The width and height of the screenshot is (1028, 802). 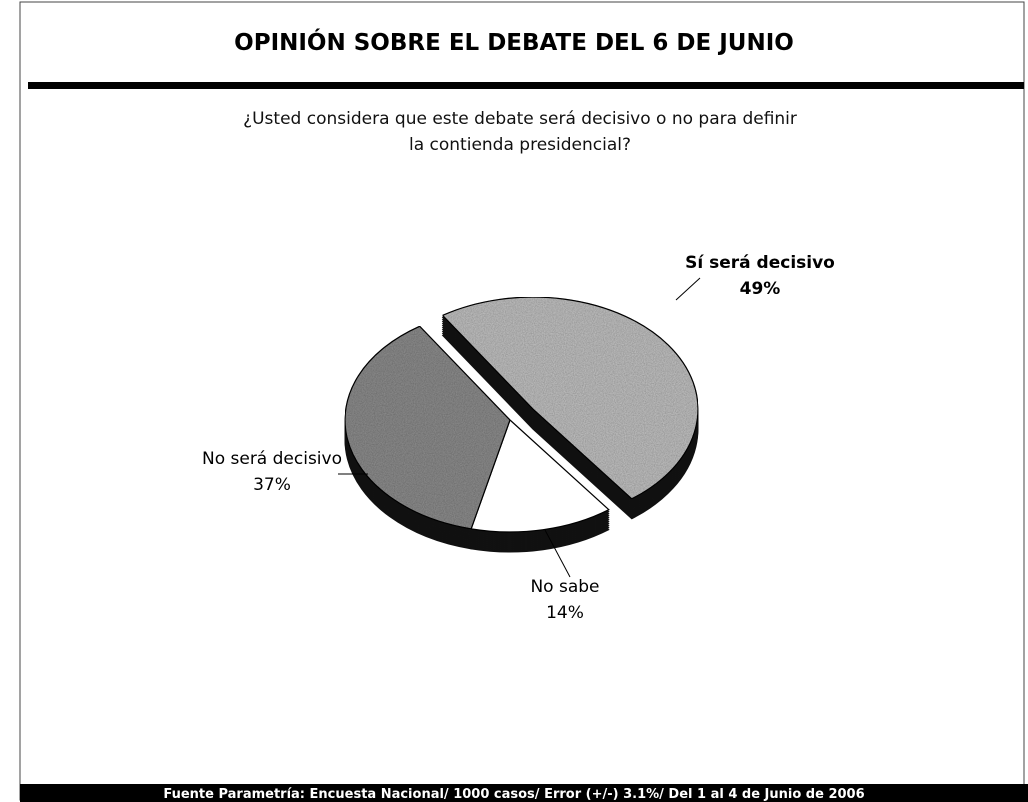 What do you see at coordinates (272, 485) in the screenshot?
I see `slice-value-label: 37%` at bounding box center [272, 485].